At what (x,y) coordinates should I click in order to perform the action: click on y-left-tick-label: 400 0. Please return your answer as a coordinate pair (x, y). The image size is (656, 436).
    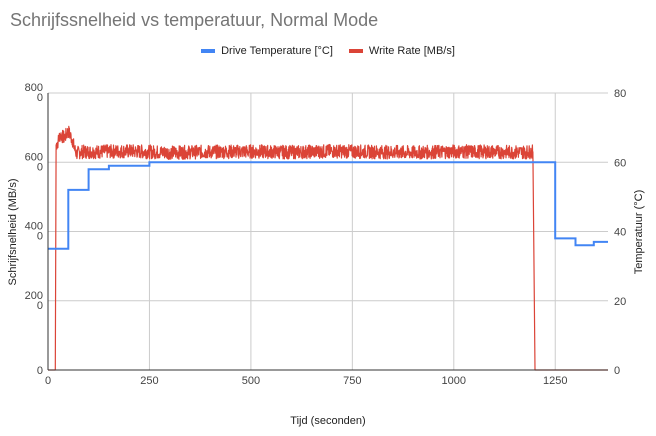
    Looking at the image, I should click on (34, 232).